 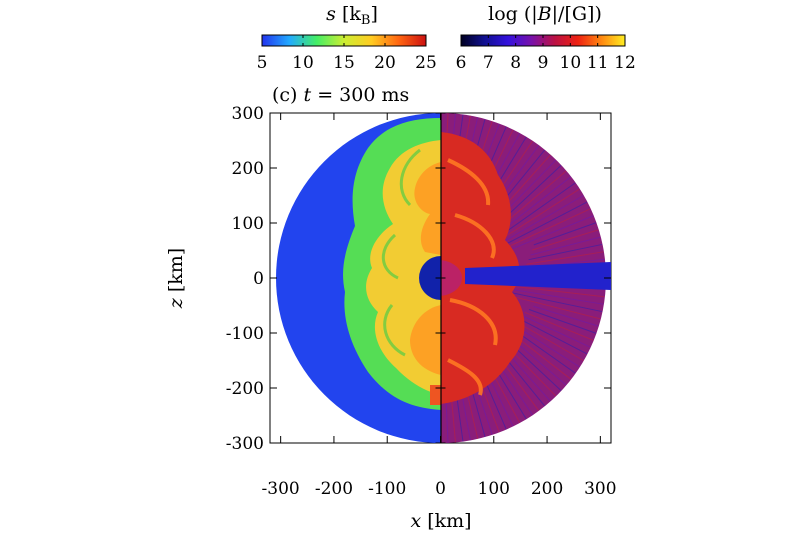 I want to click on magnetic-equatorial-band, so click(x=538, y=276).